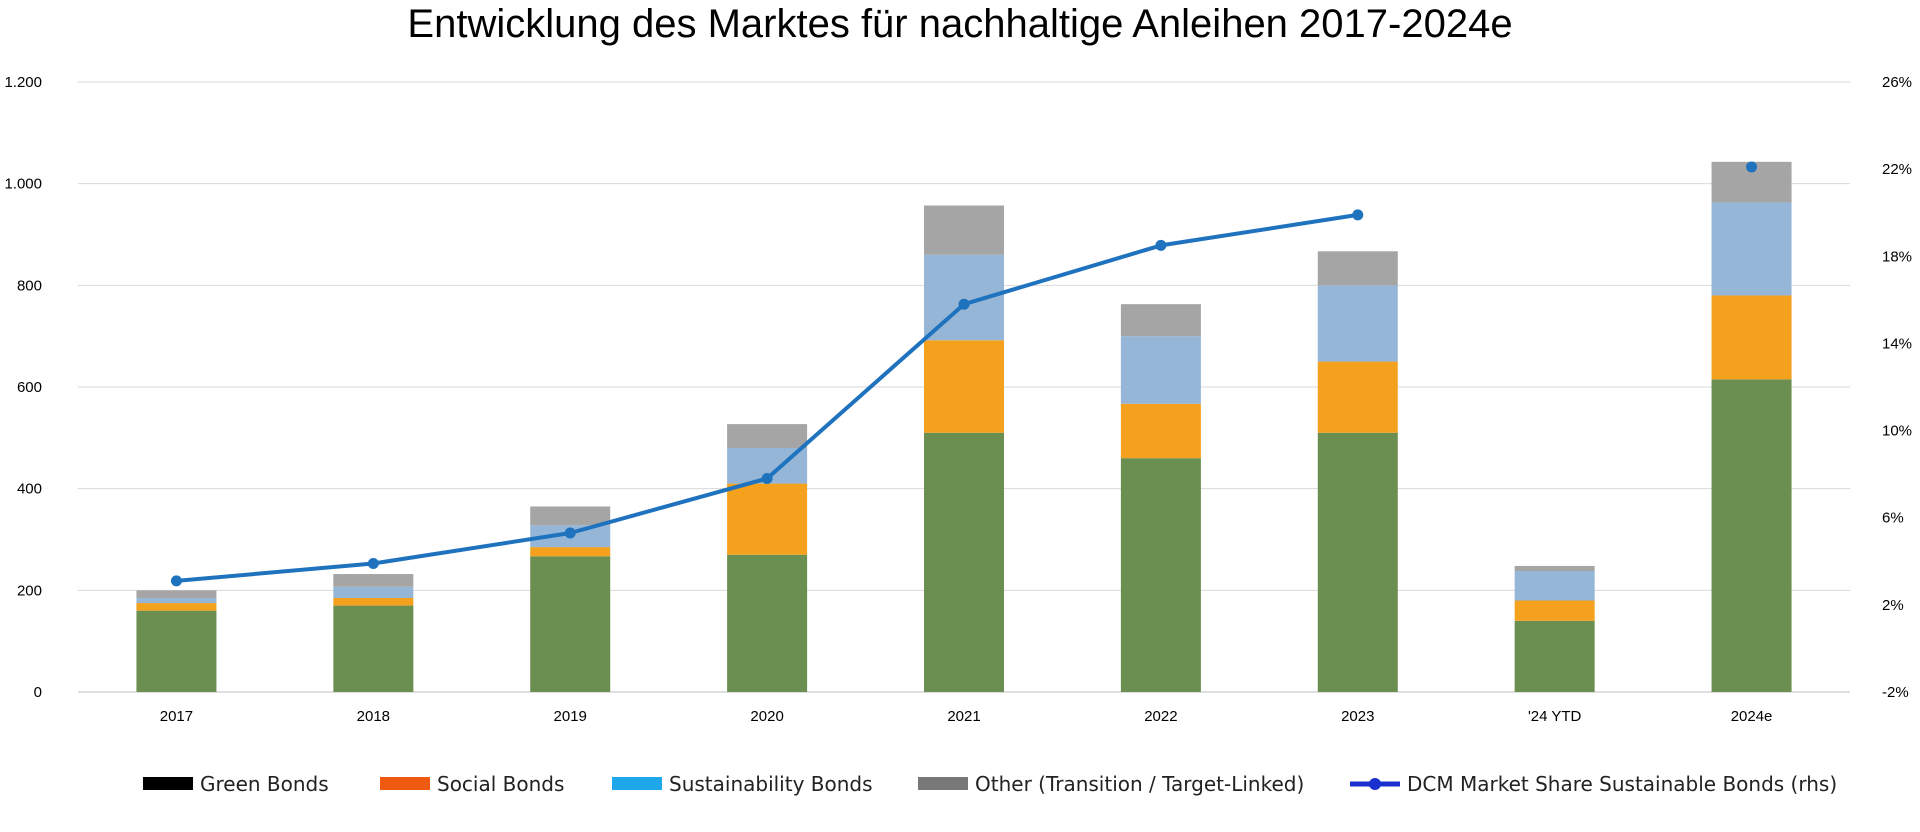  I want to click on x-tick-label: 2018, so click(373, 716).